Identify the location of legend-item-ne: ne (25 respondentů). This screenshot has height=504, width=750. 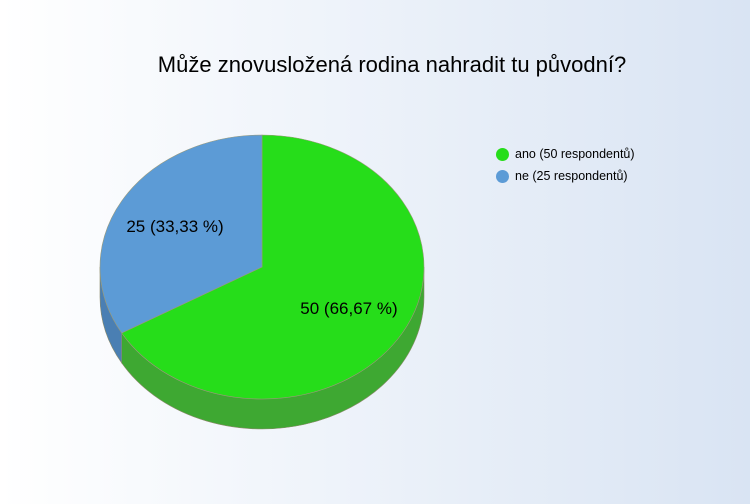
(565, 176).